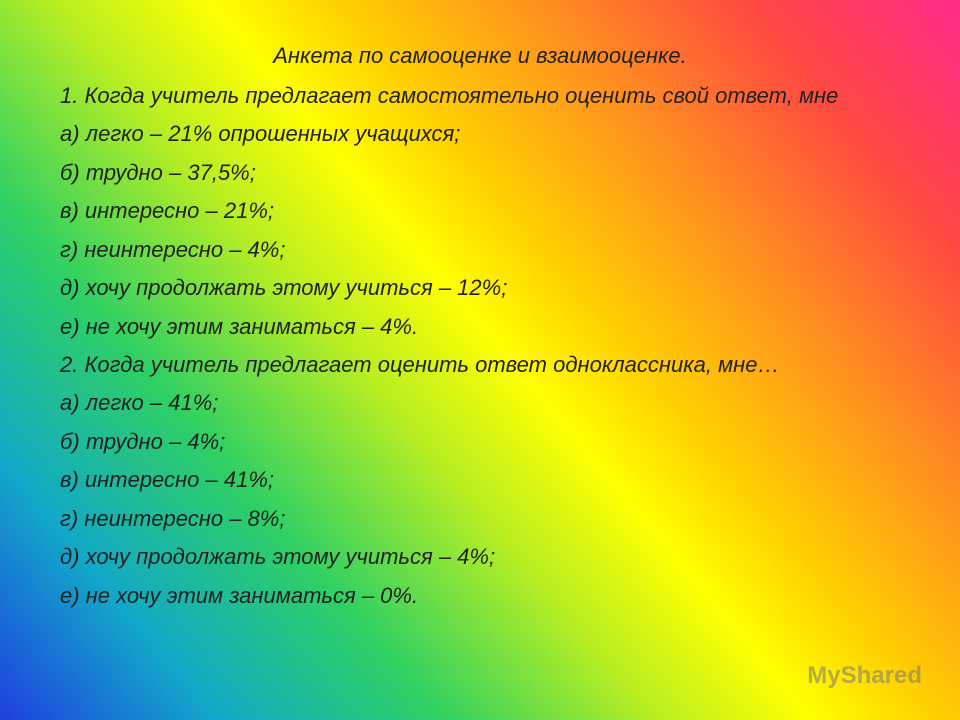 This screenshot has height=720, width=960. I want to click on answer-item: в) интересно – 41%;, so click(167, 479).